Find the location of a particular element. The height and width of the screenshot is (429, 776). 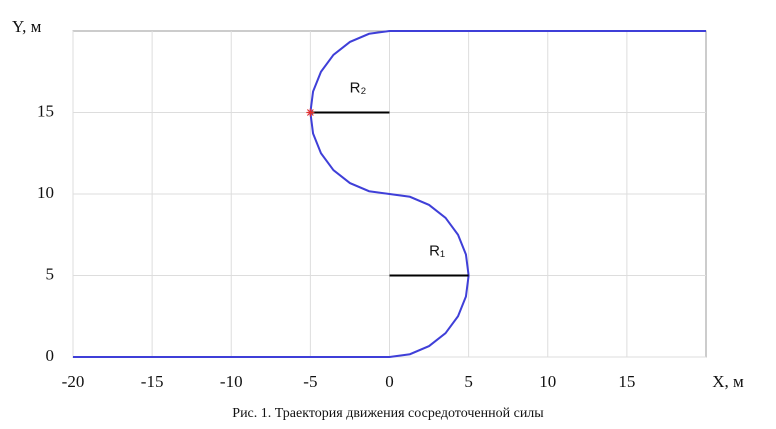

x-tick-label: -15 is located at coordinates (152, 381).